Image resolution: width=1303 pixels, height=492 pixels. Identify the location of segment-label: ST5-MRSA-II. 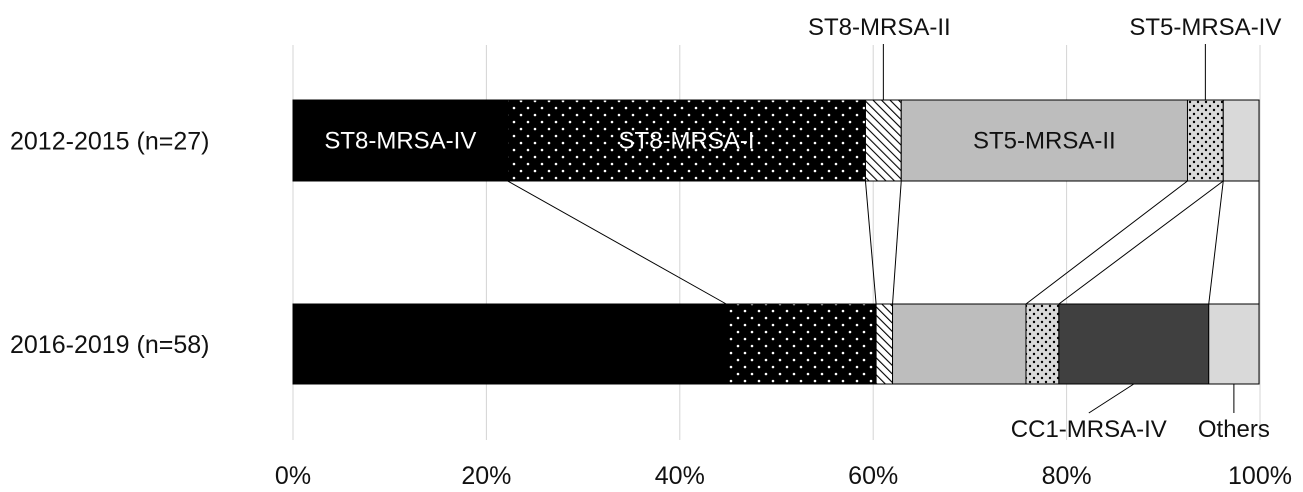
(1044, 141).